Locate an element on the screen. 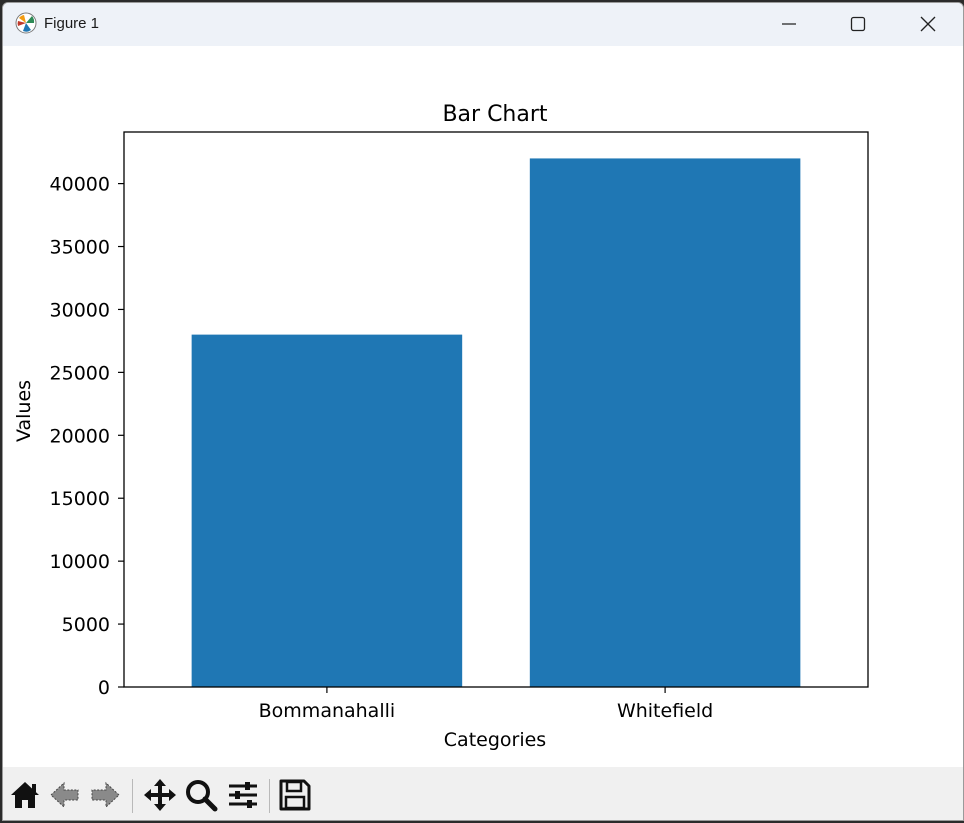 The image size is (964, 823). close-button is located at coordinates (928, 24).